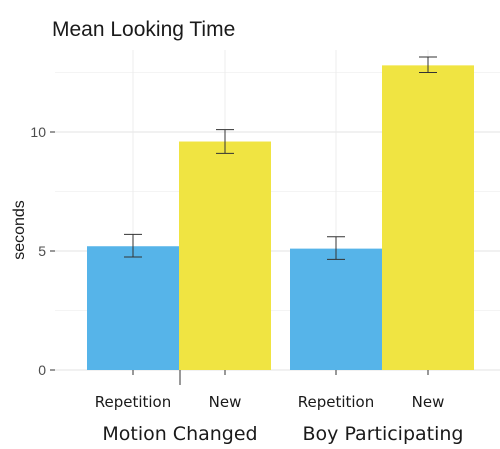  What do you see at coordinates (42, 370) in the screenshot?
I see `y-tick-label: 0` at bounding box center [42, 370].